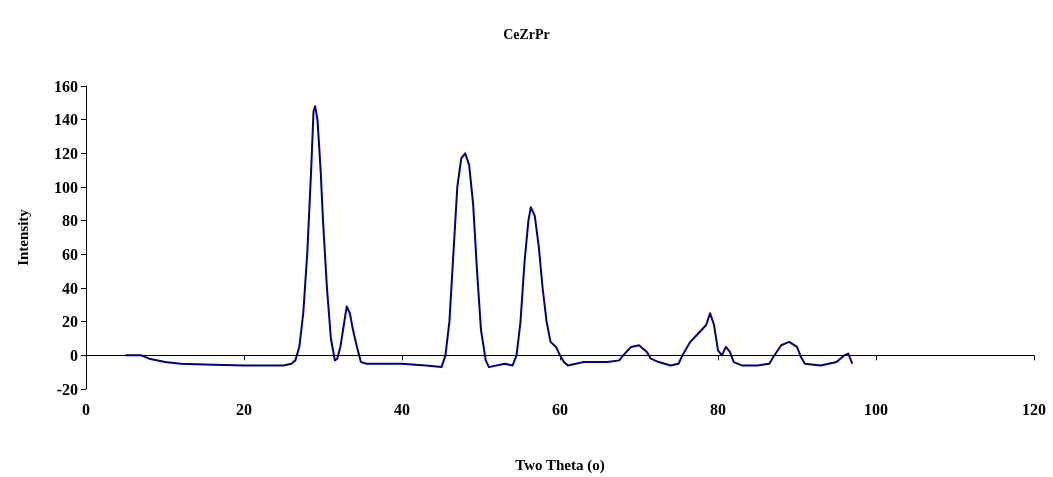  Describe the element at coordinates (74, 355) in the screenshot. I see `y-tick-label: 0` at that location.